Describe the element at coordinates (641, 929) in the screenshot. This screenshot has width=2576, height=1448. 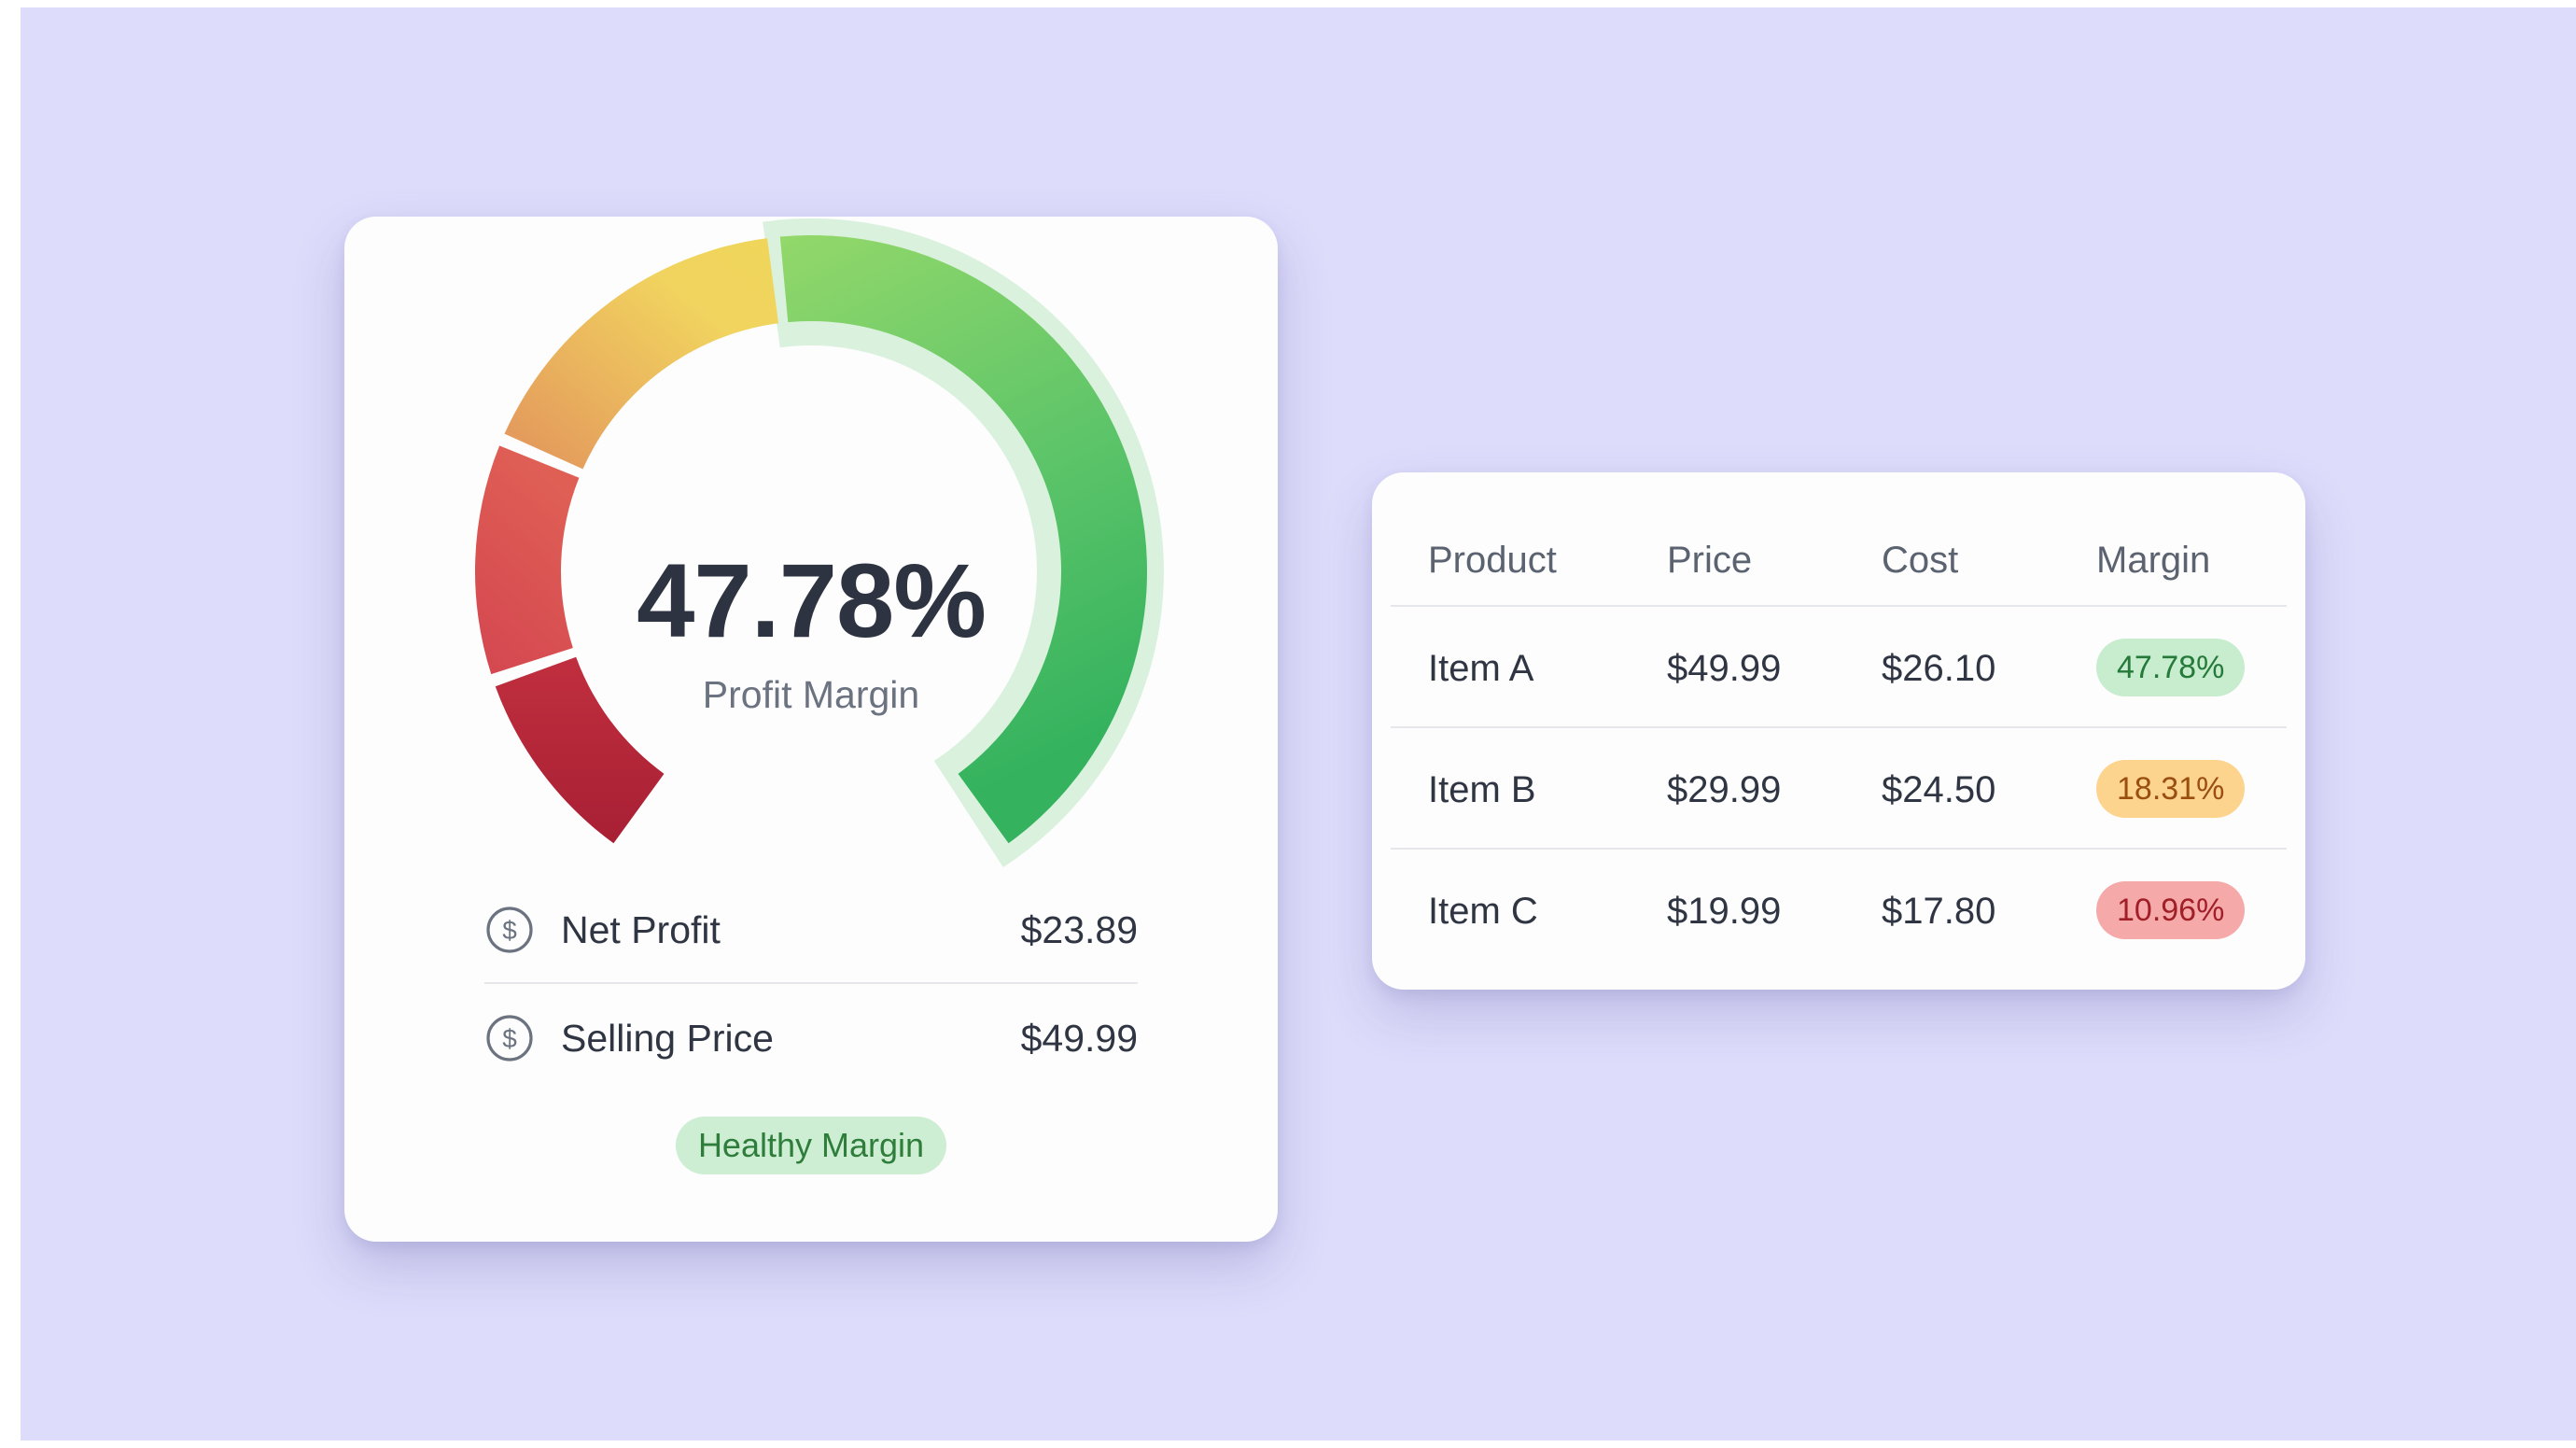
I see `net-profit-label: Net Profit` at that location.